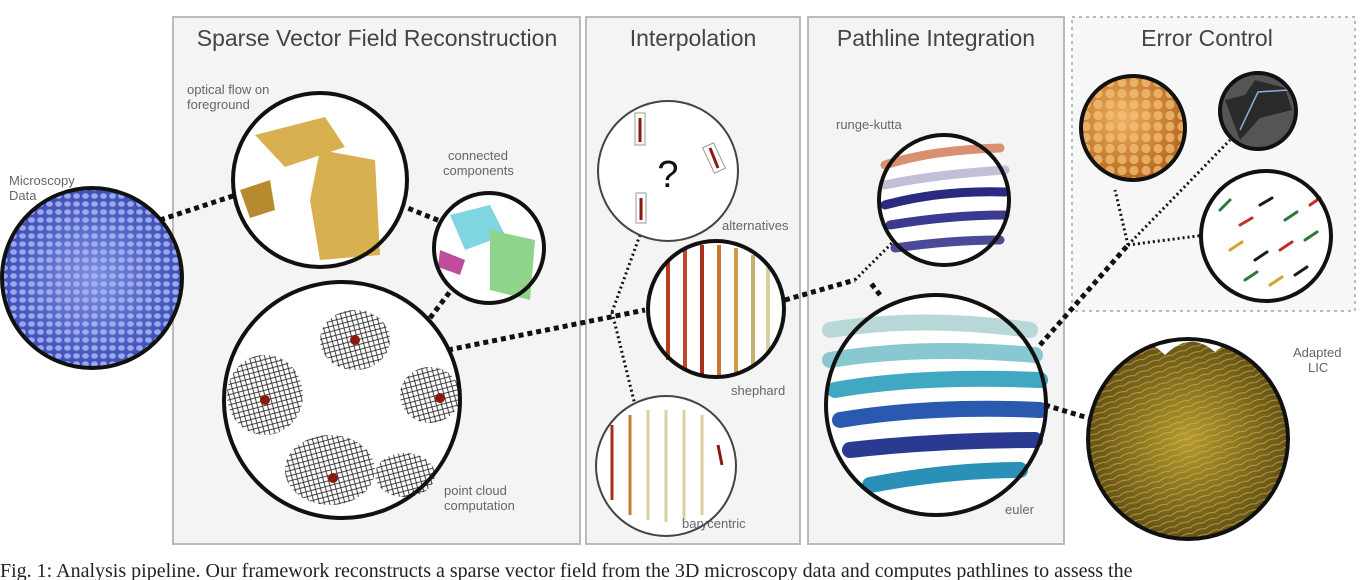 This screenshot has width=1363, height=580. I want to click on label-microscopy: Microscopy Data, so click(43, 188).